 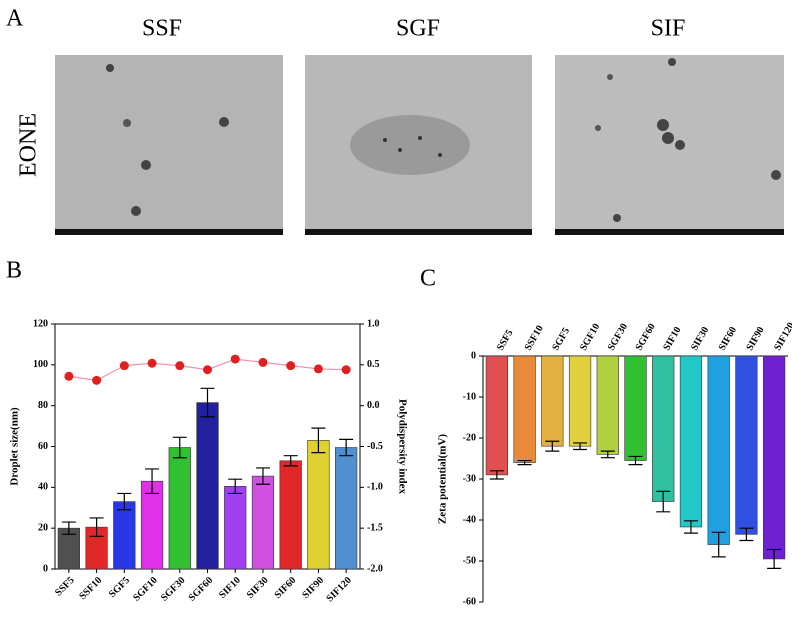 What do you see at coordinates (469, 560) in the screenshot?
I see `y-tick-label: -50` at bounding box center [469, 560].